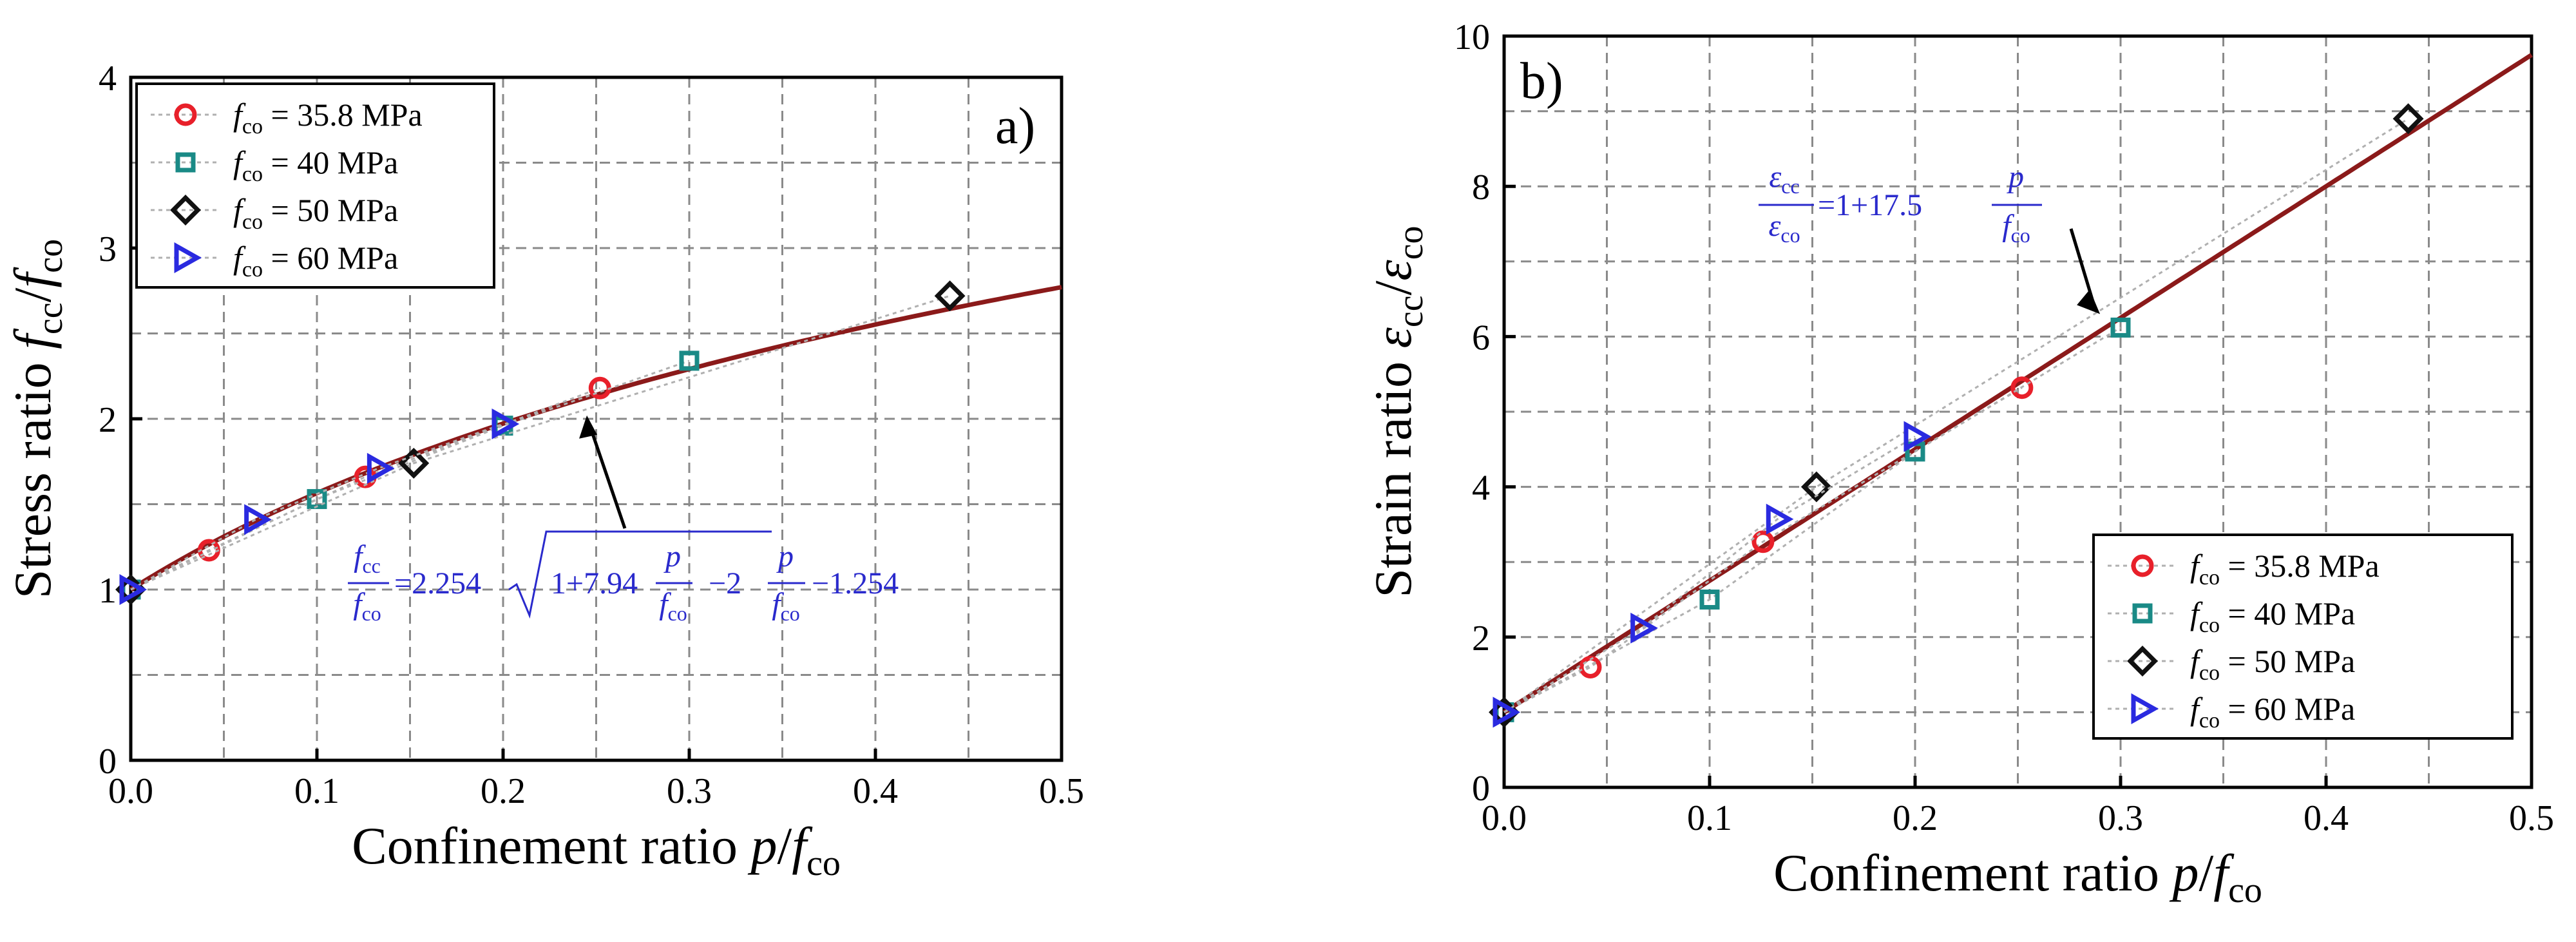 The height and width of the screenshot is (942, 2576). I want to click on y-axis-label-sub2: co, so click(1411, 243).